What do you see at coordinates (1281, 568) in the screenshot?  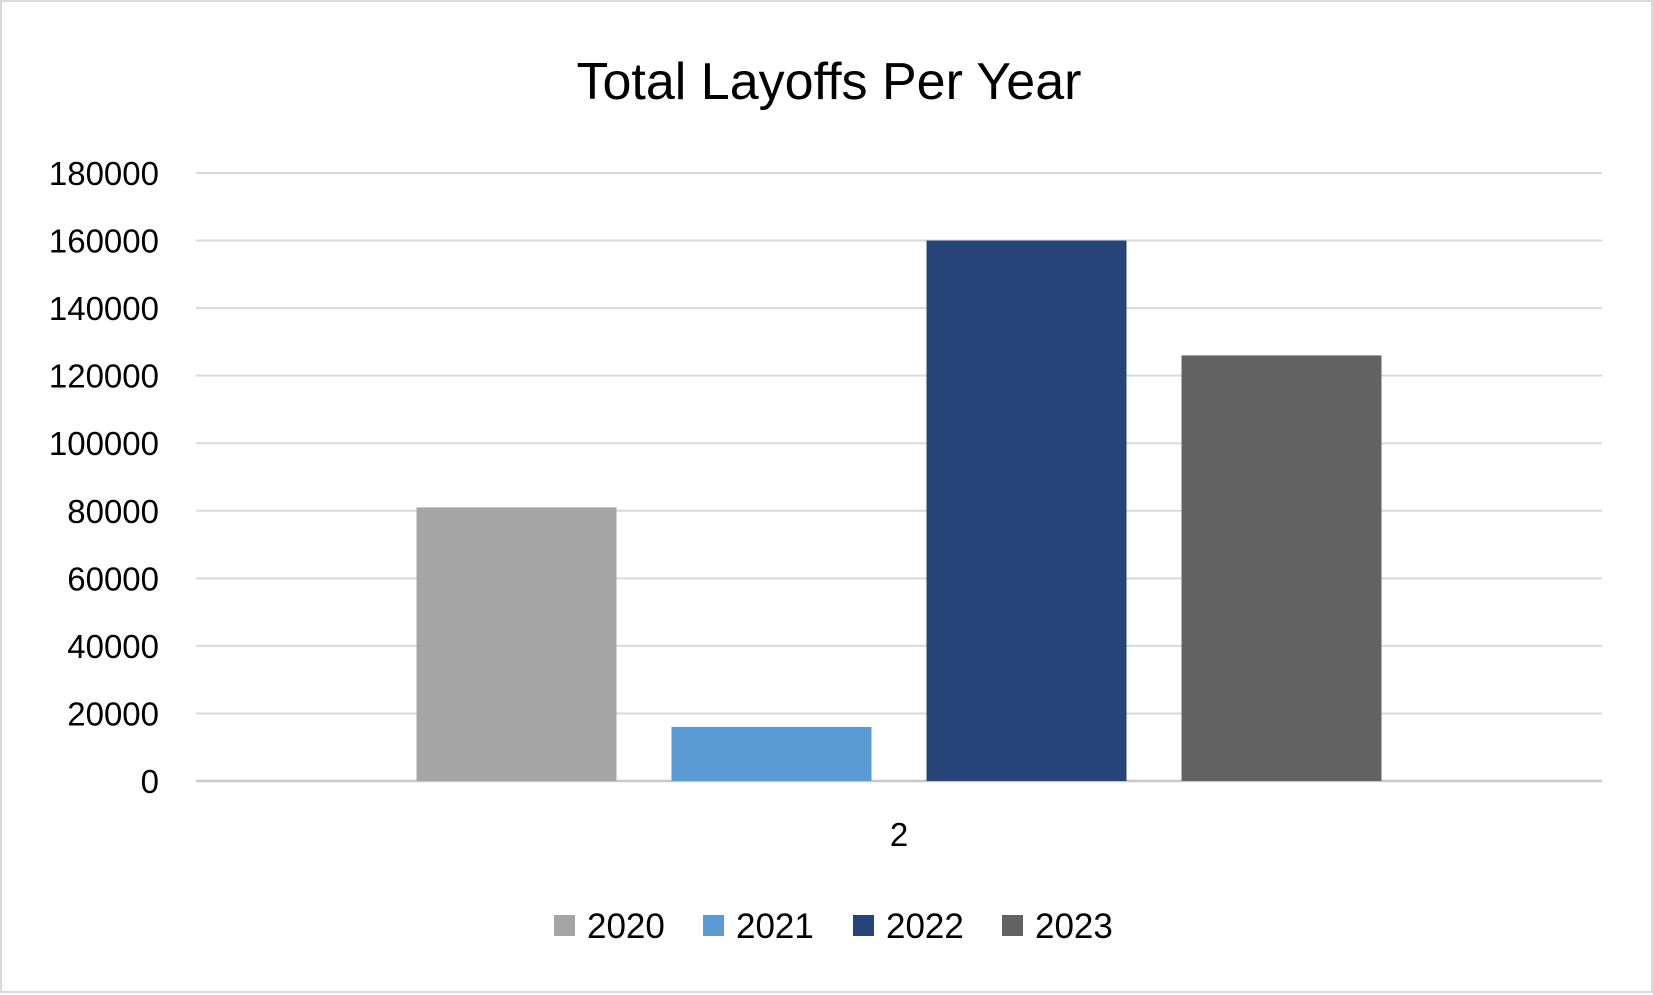 I see `bar-2023` at bounding box center [1281, 568].